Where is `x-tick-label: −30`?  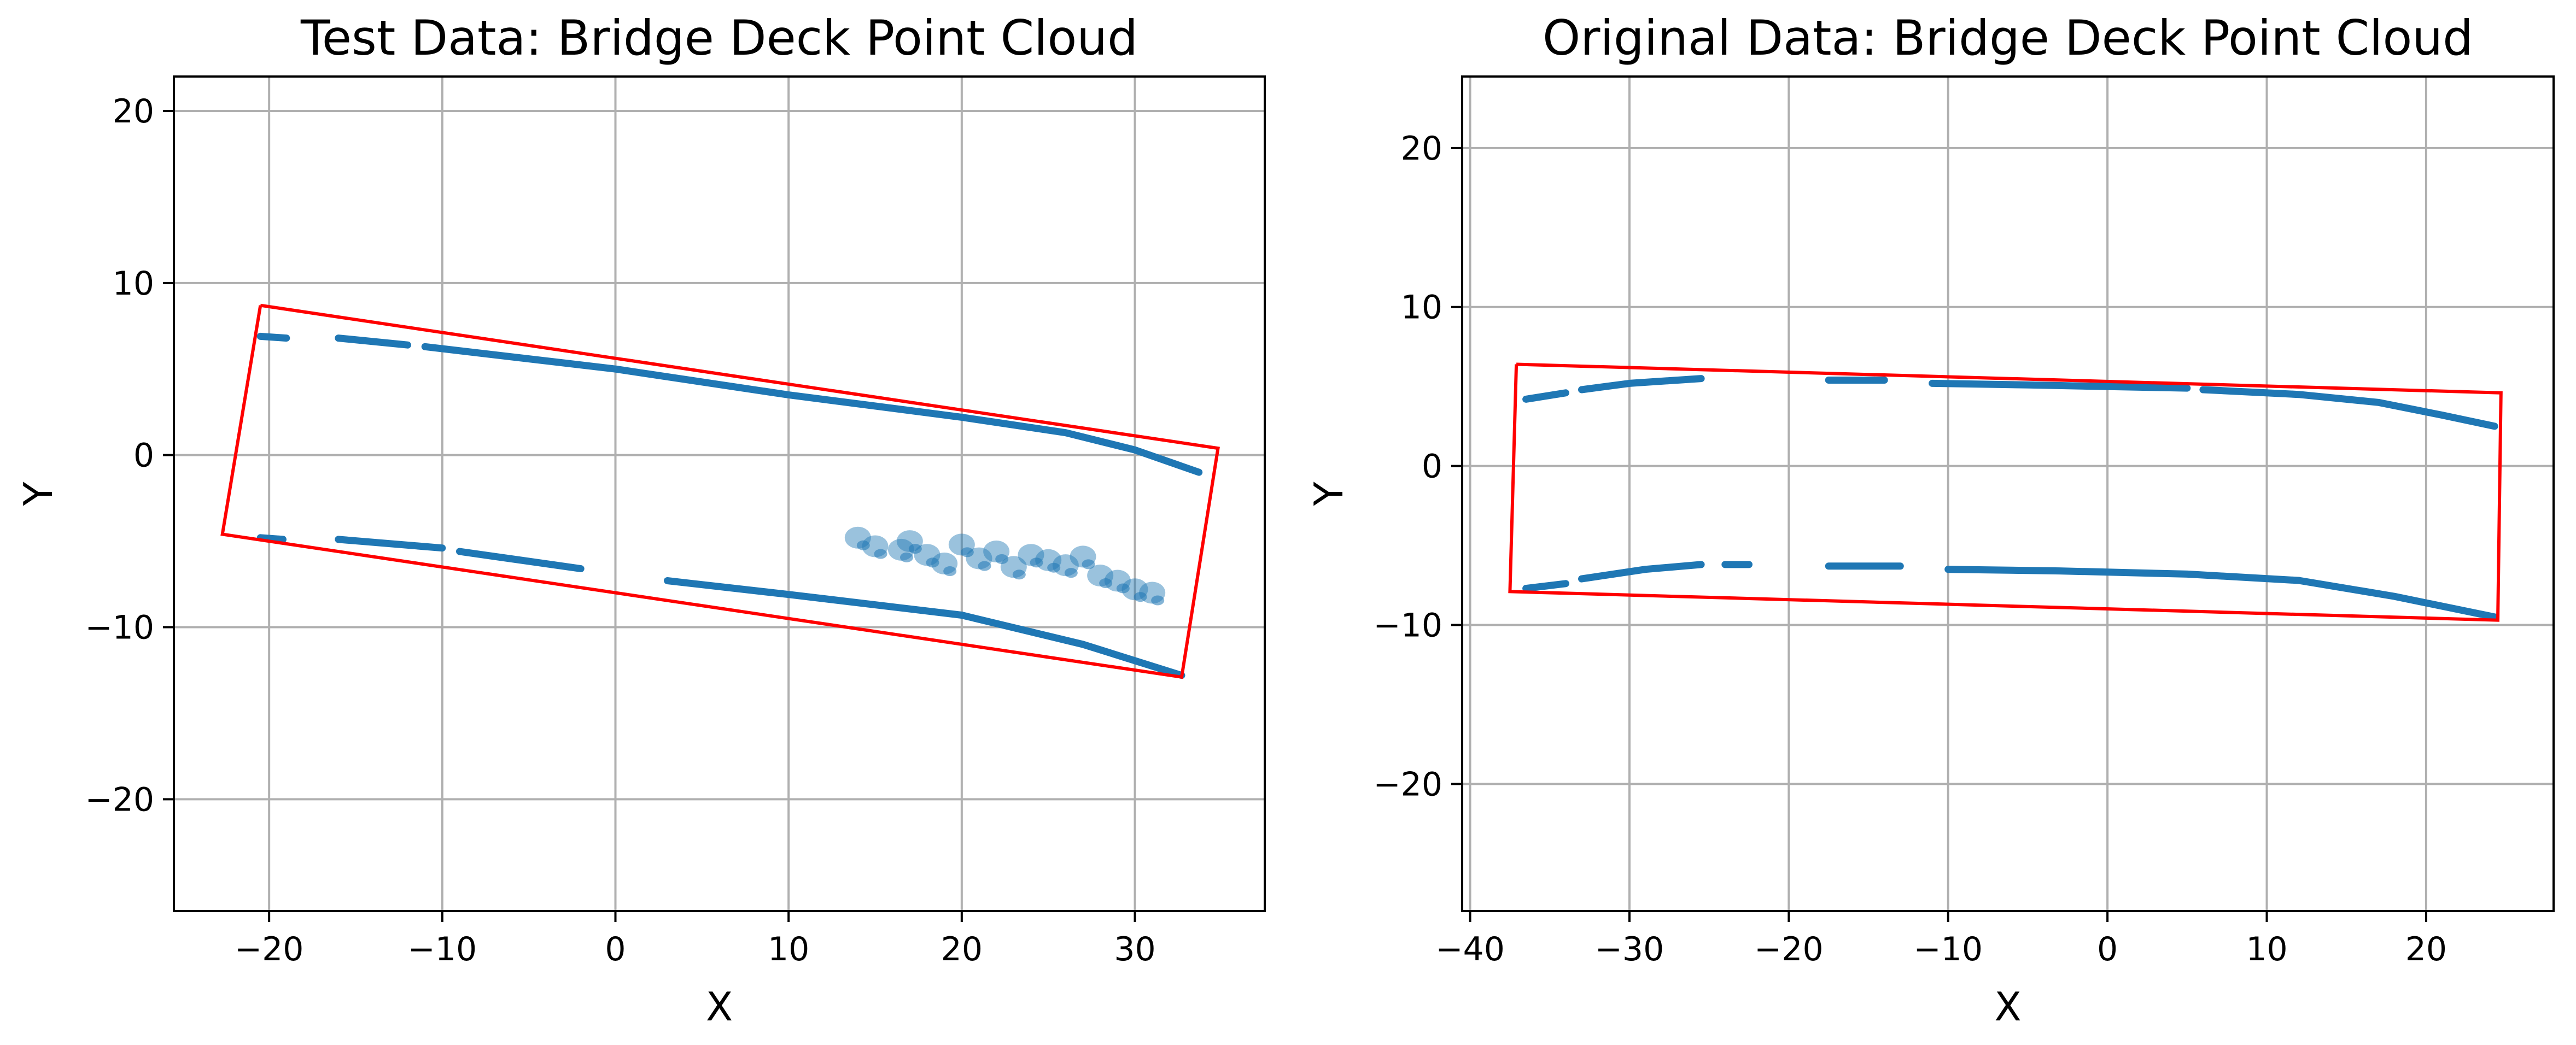
x-tick-label: −30 is located at coordinates (1629, 949).